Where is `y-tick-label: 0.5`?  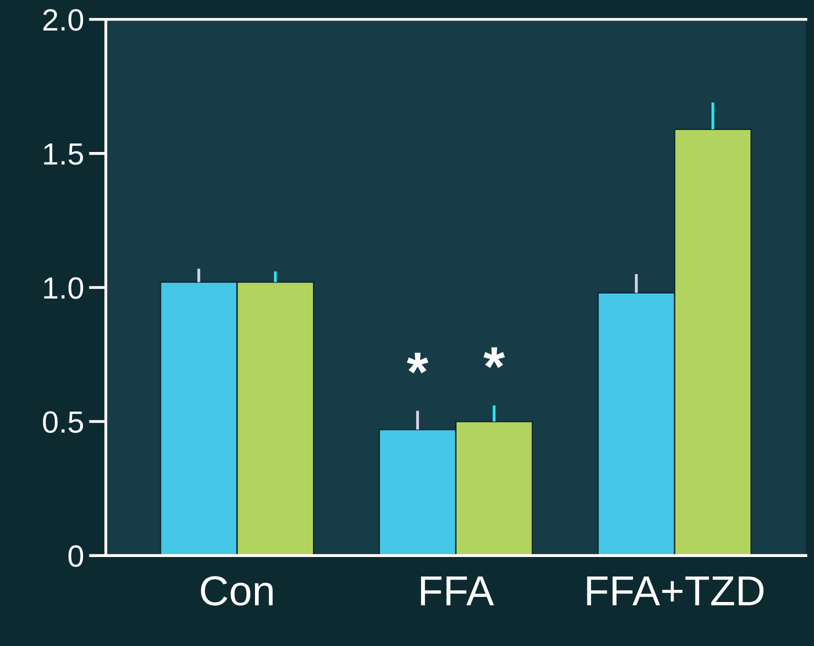
y-tick-label: 0.5 is located at coordinates (63, 422).